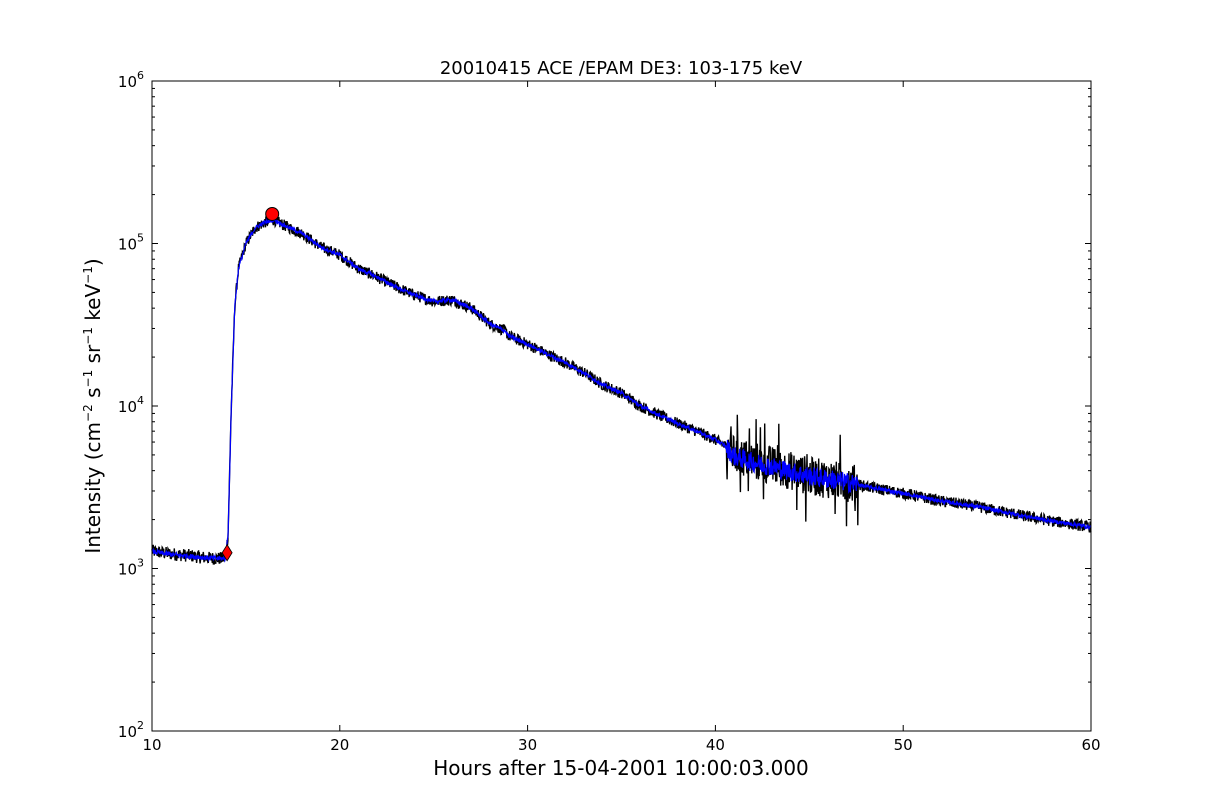 This screenshot has height=812, width=1212. I want to click on x-axis-label: Hours after 15-04-2001 10:00:03.000, so click(621, 768).